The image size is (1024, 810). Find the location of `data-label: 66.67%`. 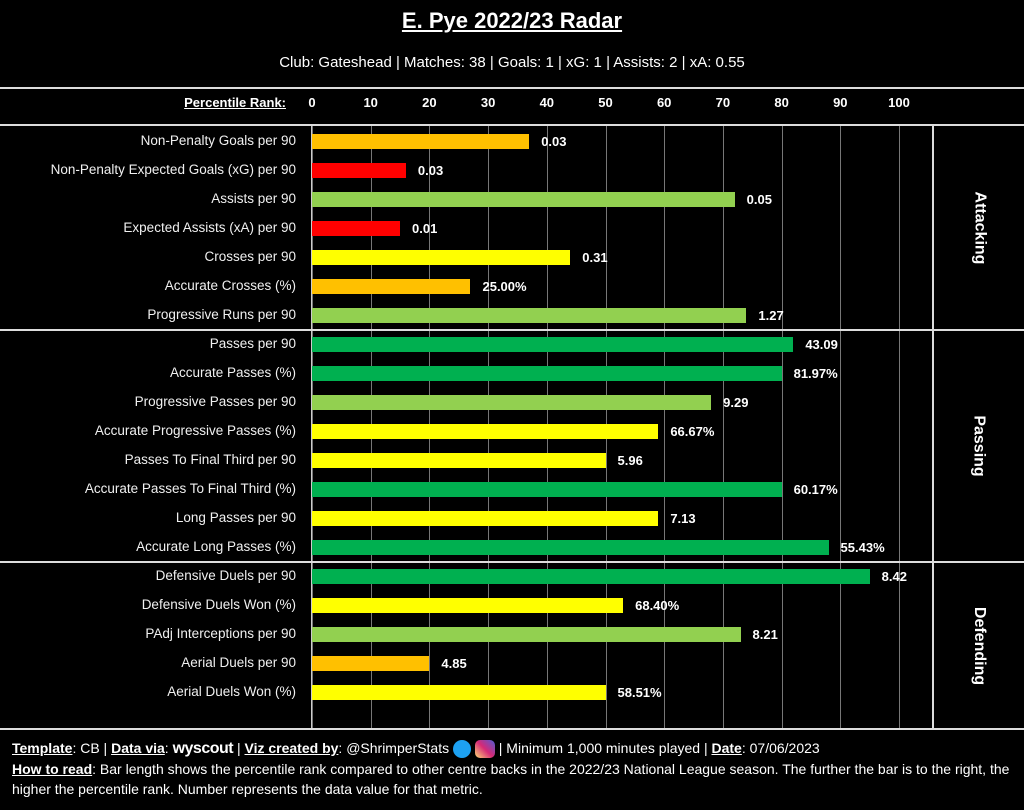

data-label: 66.67% is located at coordinates (692, 431).